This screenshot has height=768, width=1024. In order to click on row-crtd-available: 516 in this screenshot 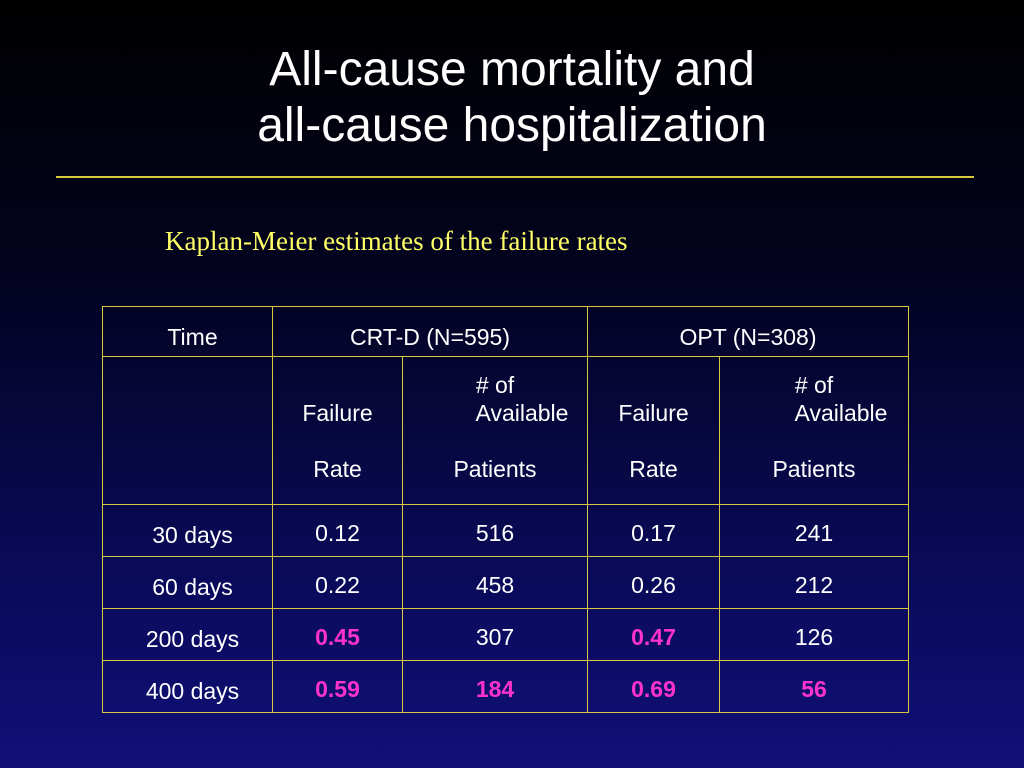, I will do `click(495, 530)`.